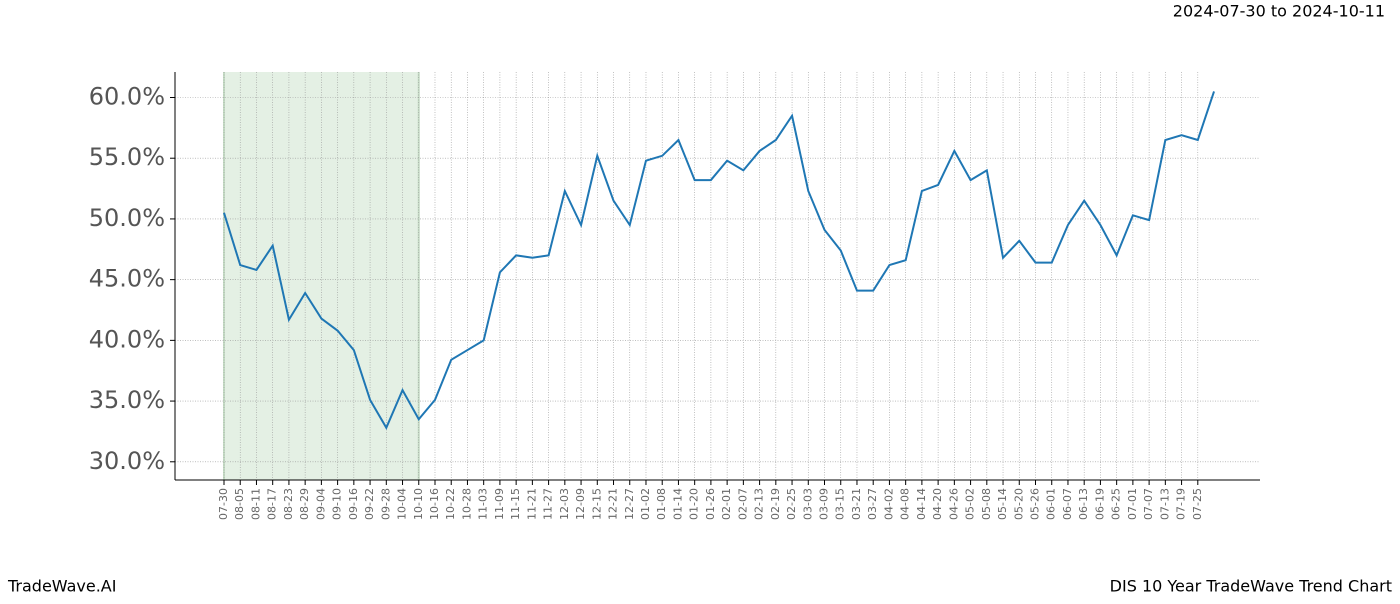 The height and width of the screenshot is (604, 1400). Describe the element at coordinates (223, 504) in the screenshot. I see `x-tick-label: 07-30` at that location.